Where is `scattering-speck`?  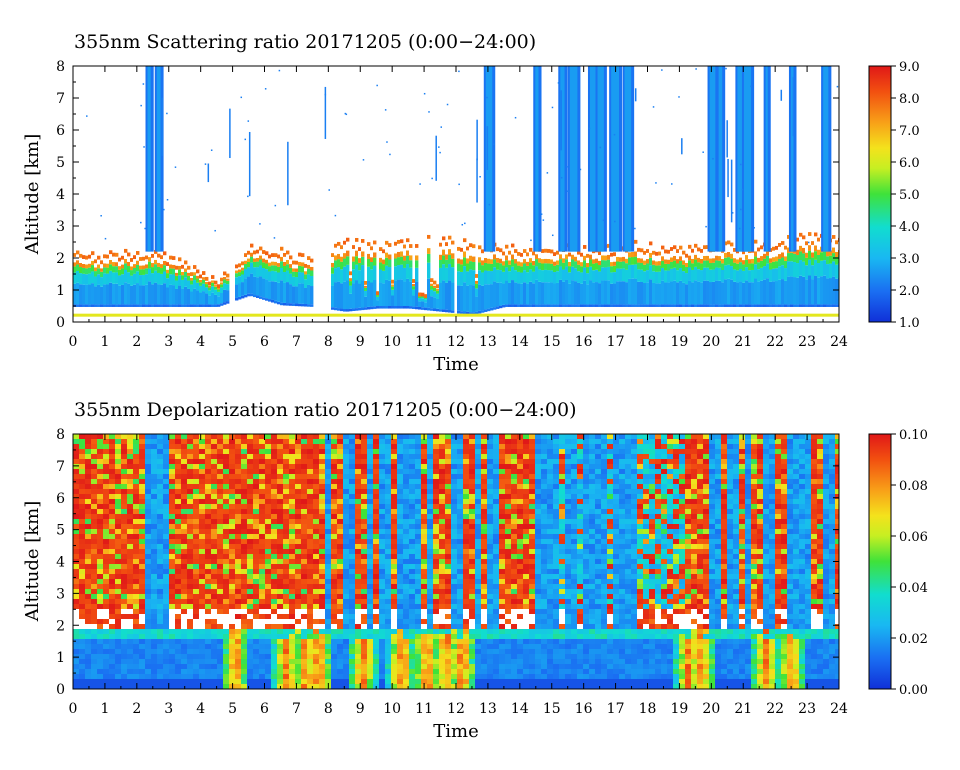 scattering-speck is located at coordinates (741, 164).